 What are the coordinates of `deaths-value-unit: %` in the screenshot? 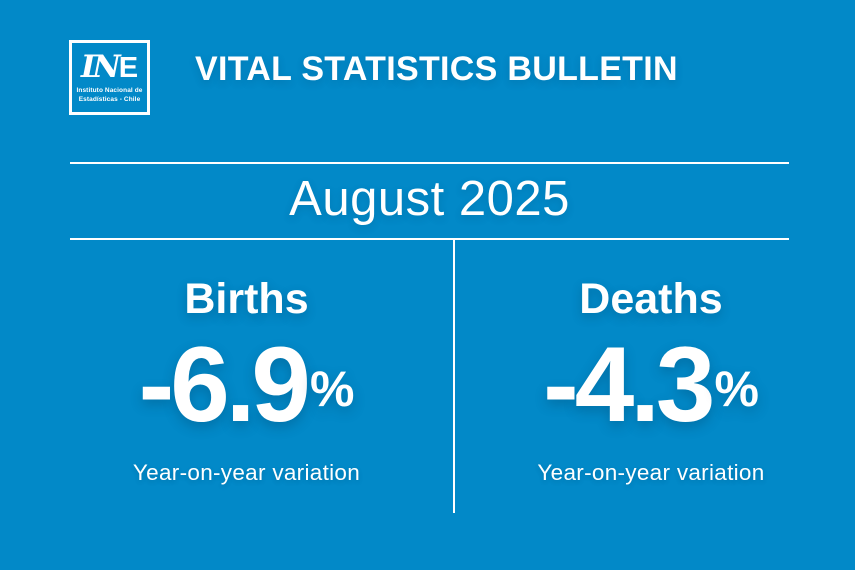 It's located at (736, 389).